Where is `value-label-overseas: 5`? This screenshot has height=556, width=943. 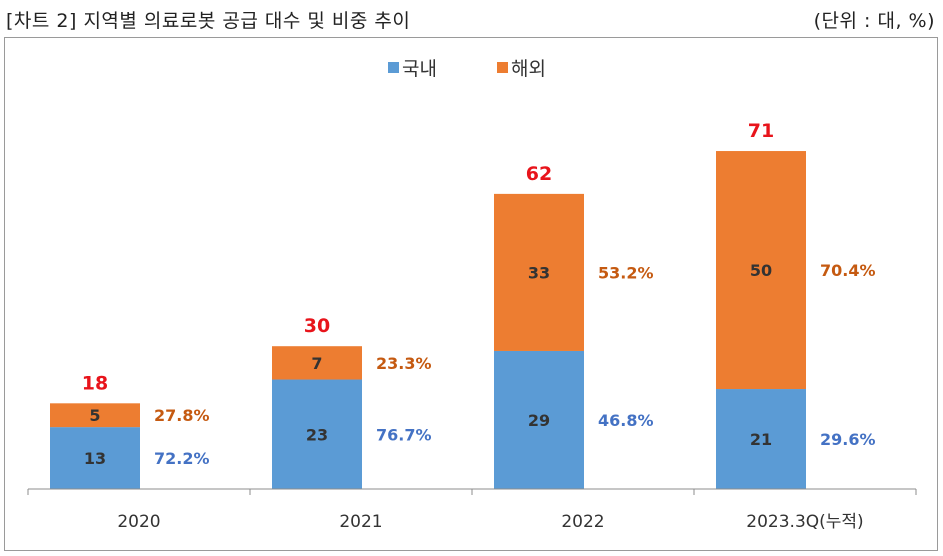
value-label-overseas: 5 is located at coordinates (94, 415).